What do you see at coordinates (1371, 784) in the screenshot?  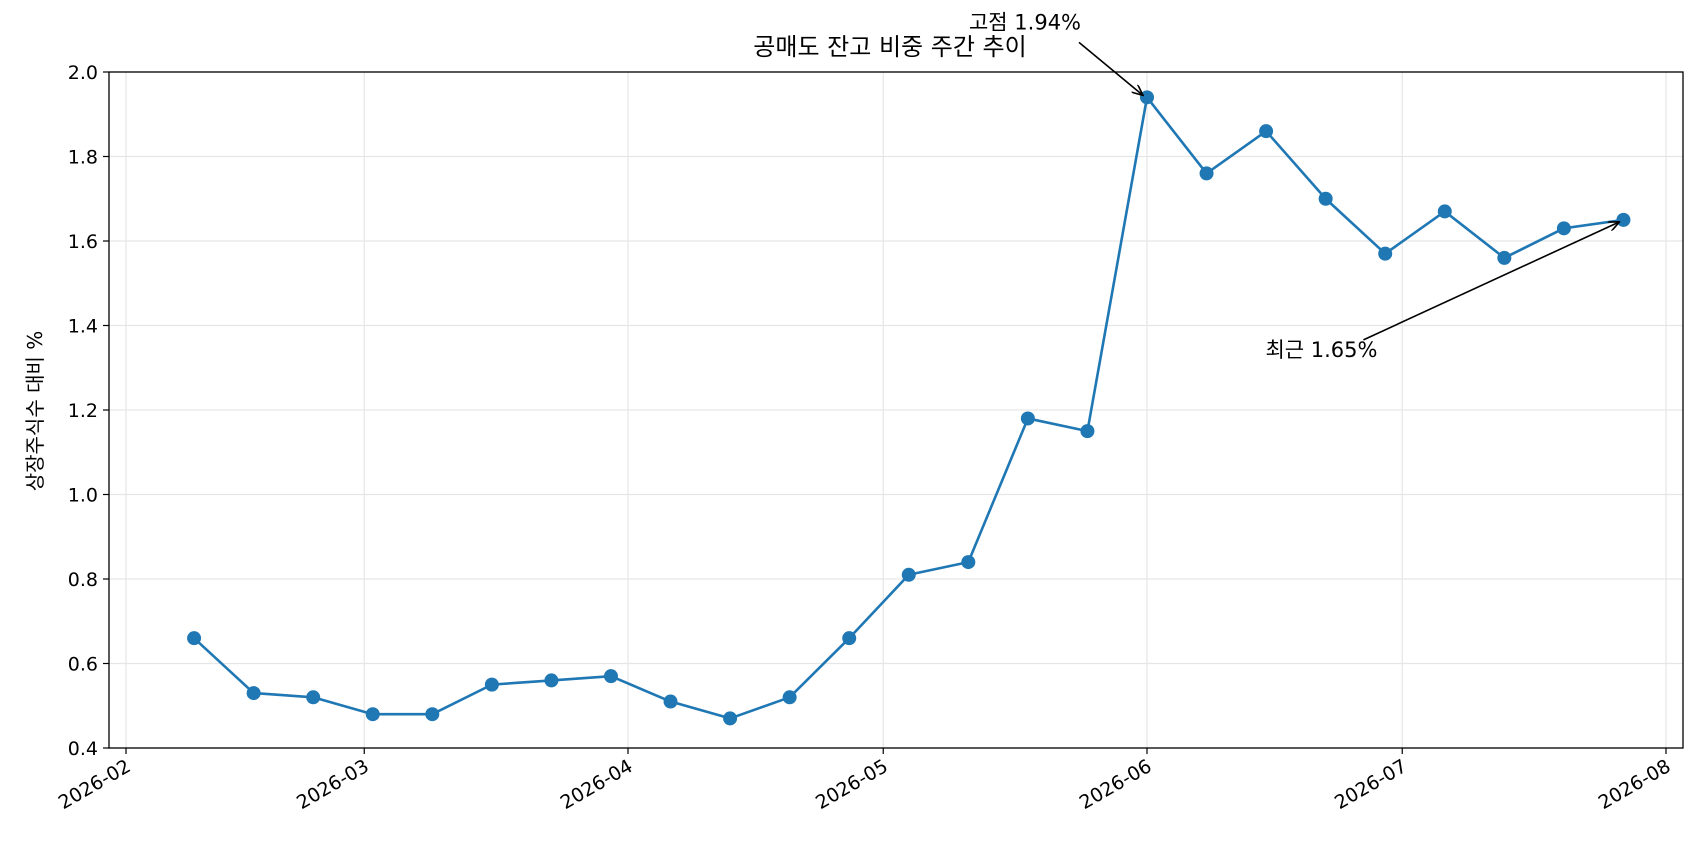 I see `x-tick-label: 2026-07` at bounding box center [1371, 784].